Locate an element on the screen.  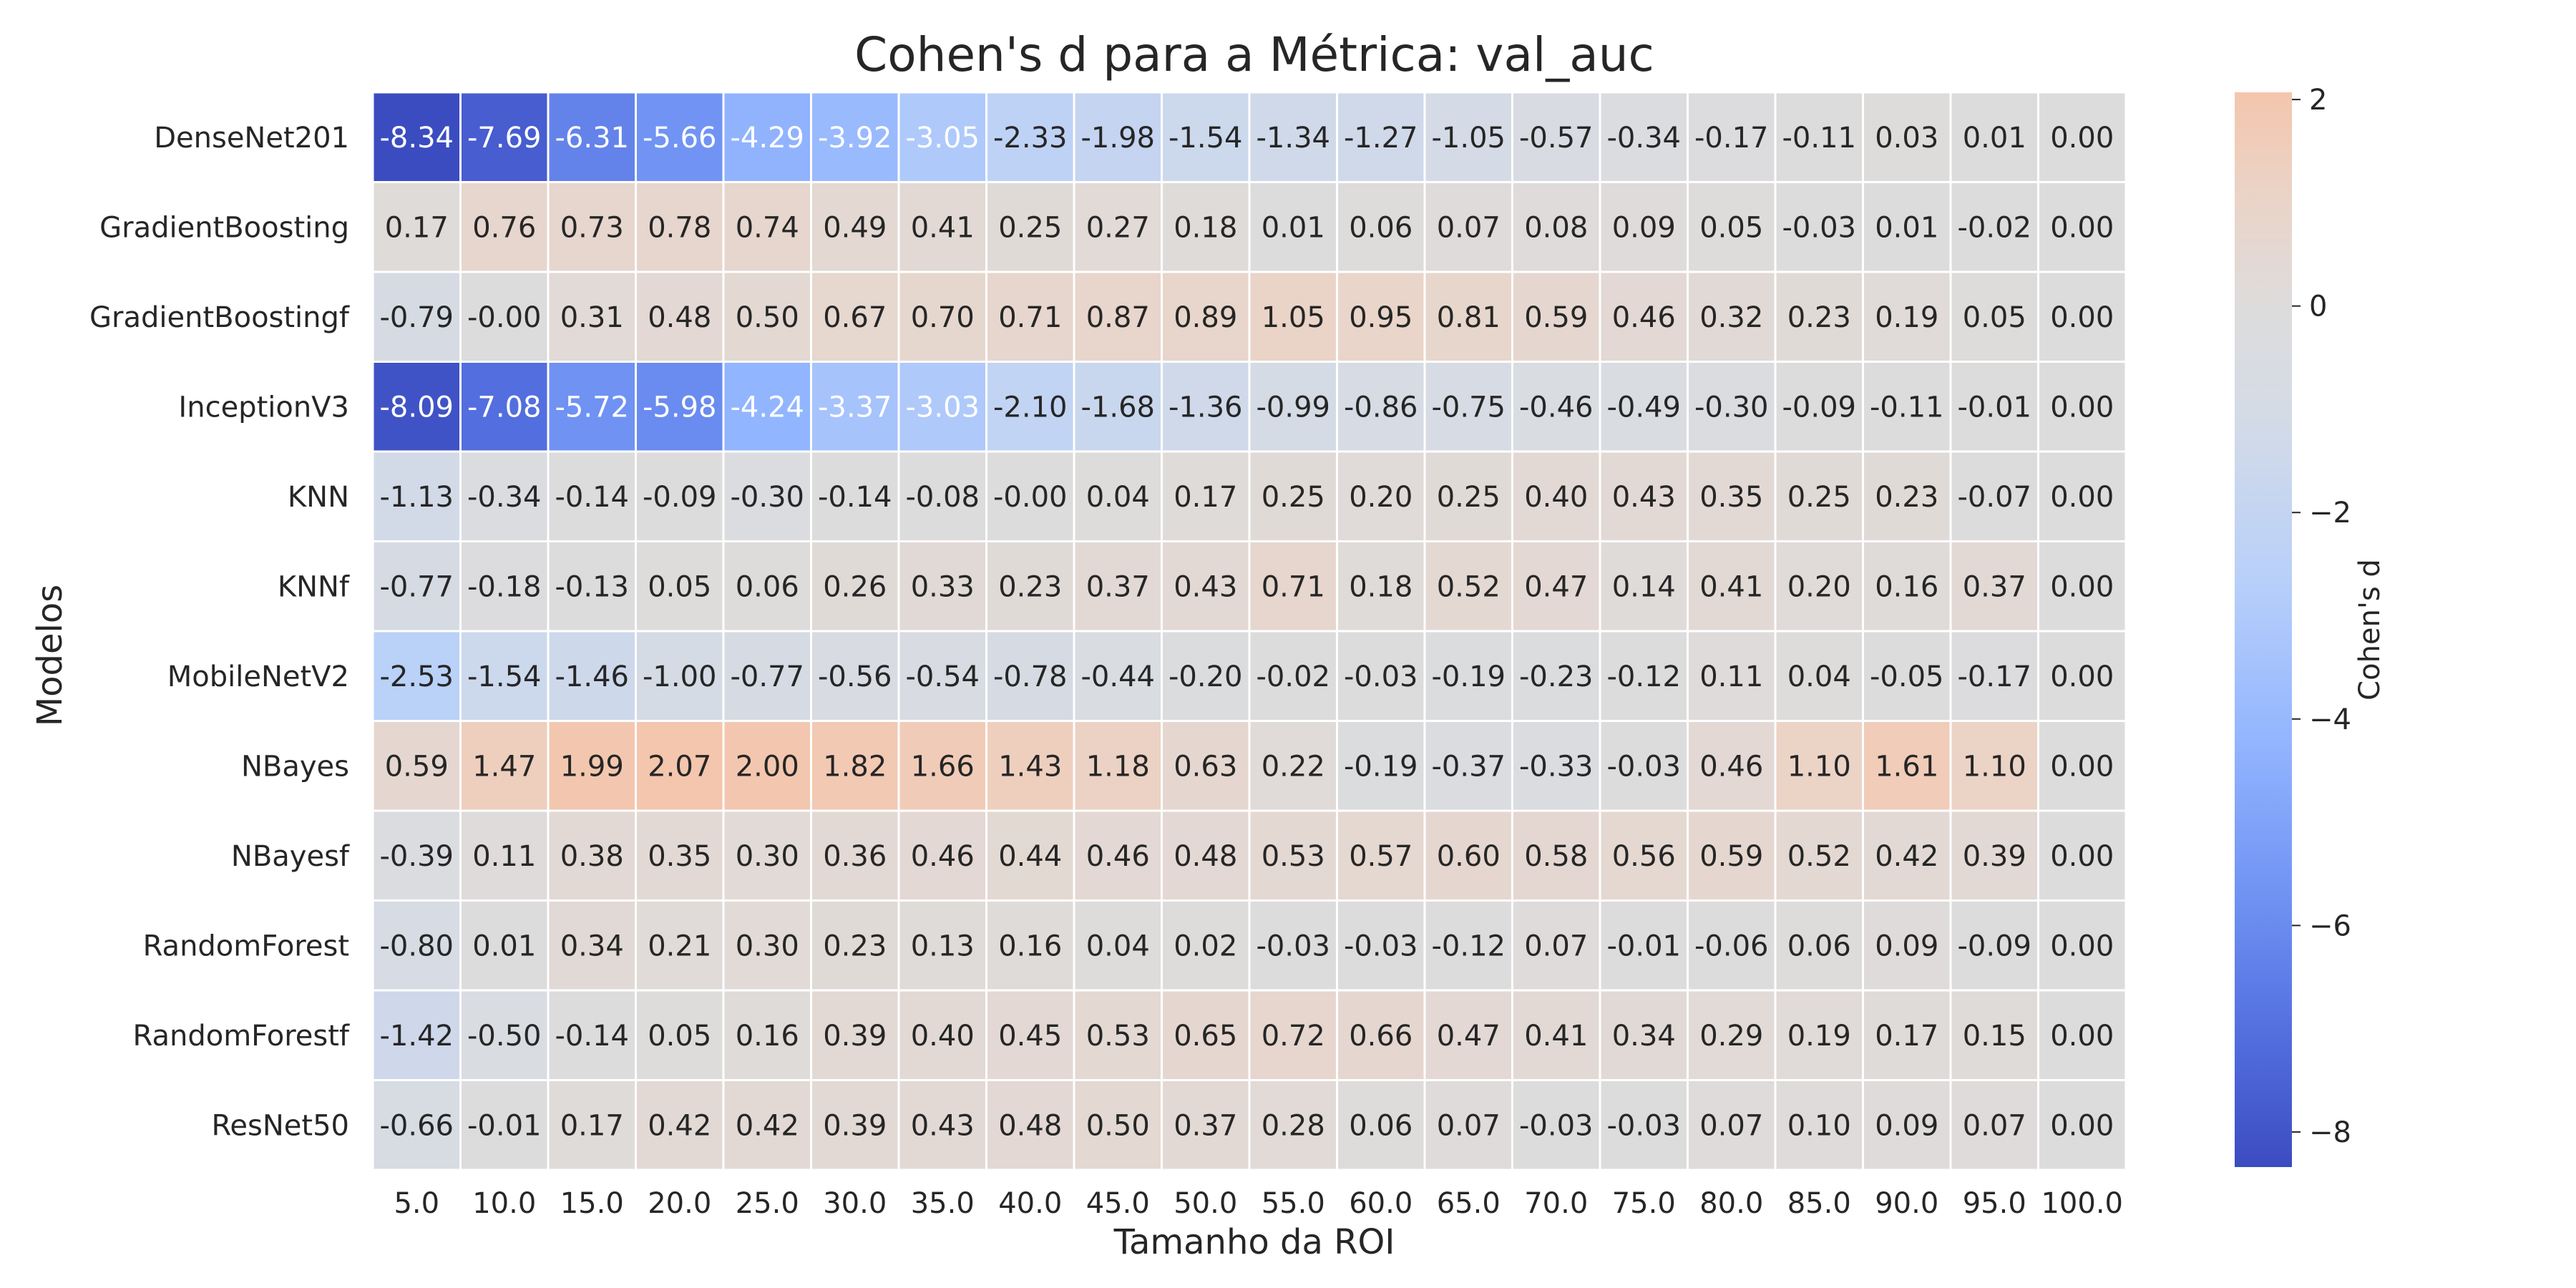
x-tick-label: 80.0 is located at coordinates (1731, 1203).